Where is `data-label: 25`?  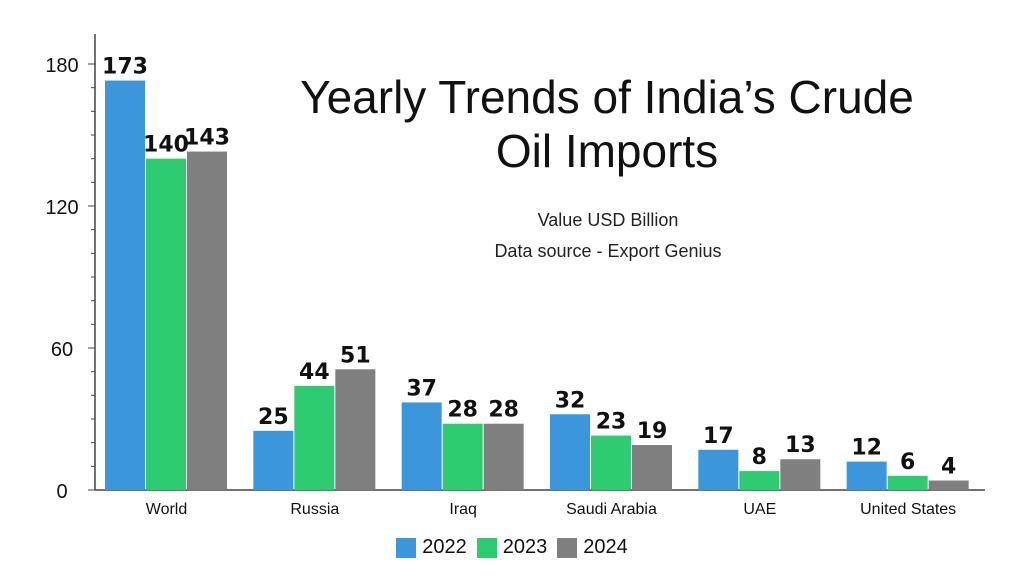
data-label: 25 is located at coordinates (273, 417).